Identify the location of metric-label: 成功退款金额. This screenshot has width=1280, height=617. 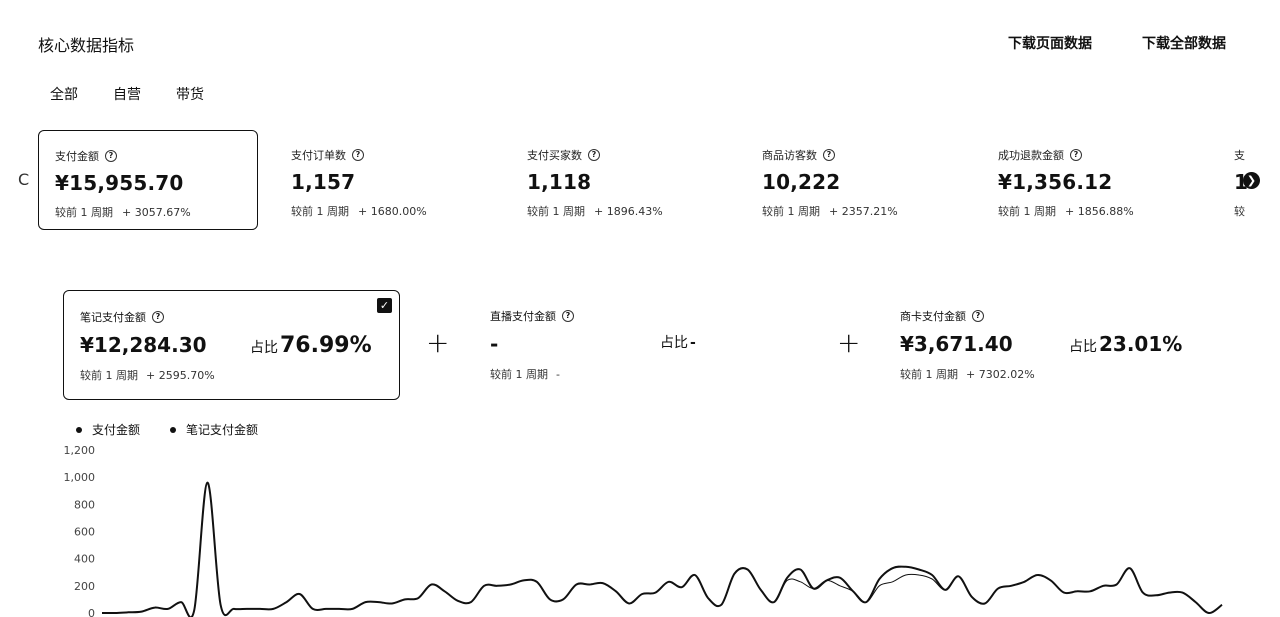
(1031, 155).